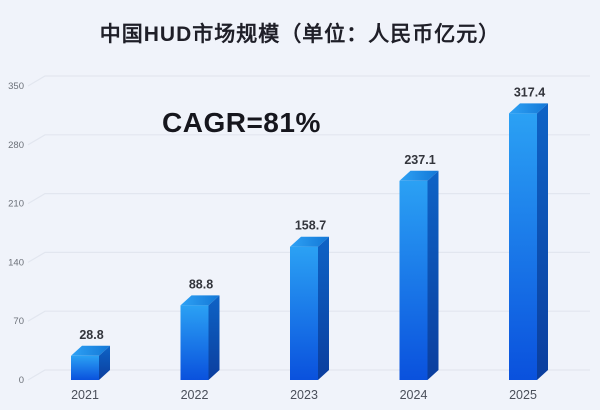  I want to click on value-label-2022: 88.8, so click(201, 284).